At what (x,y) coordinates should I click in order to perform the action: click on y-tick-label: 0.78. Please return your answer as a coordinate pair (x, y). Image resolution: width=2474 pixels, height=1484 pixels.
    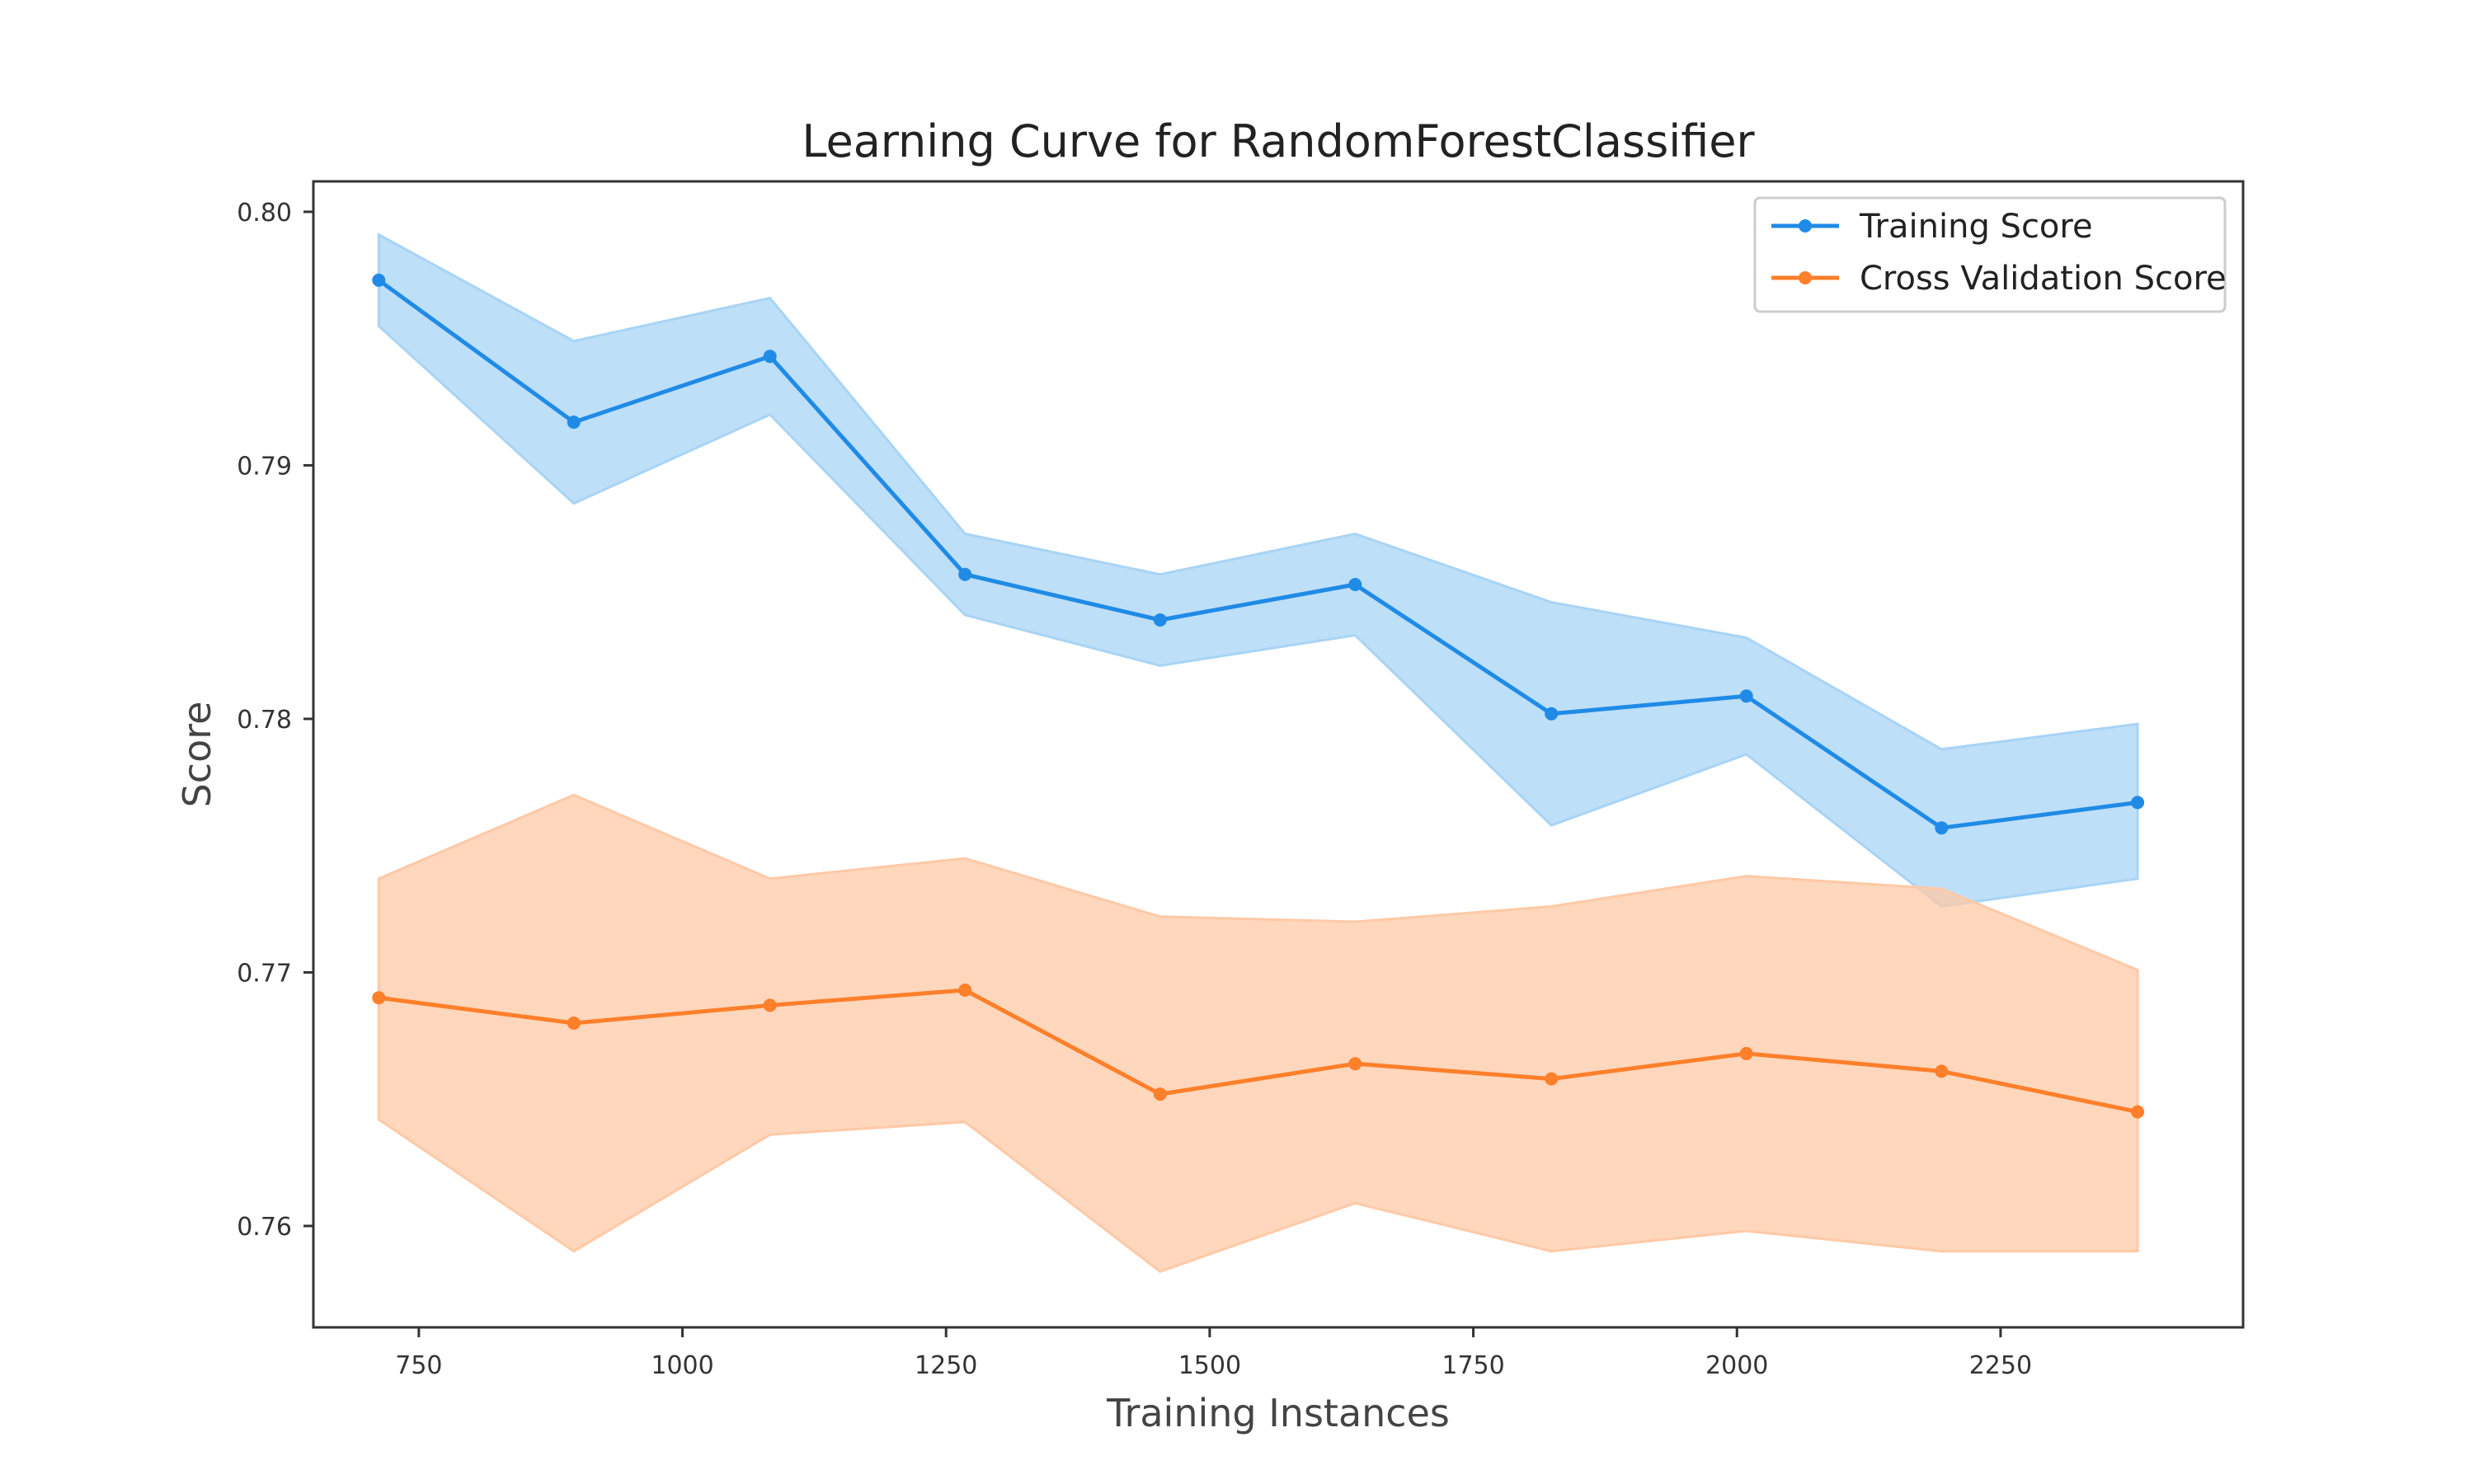
    Looking at the image, I should click on (264, 720).